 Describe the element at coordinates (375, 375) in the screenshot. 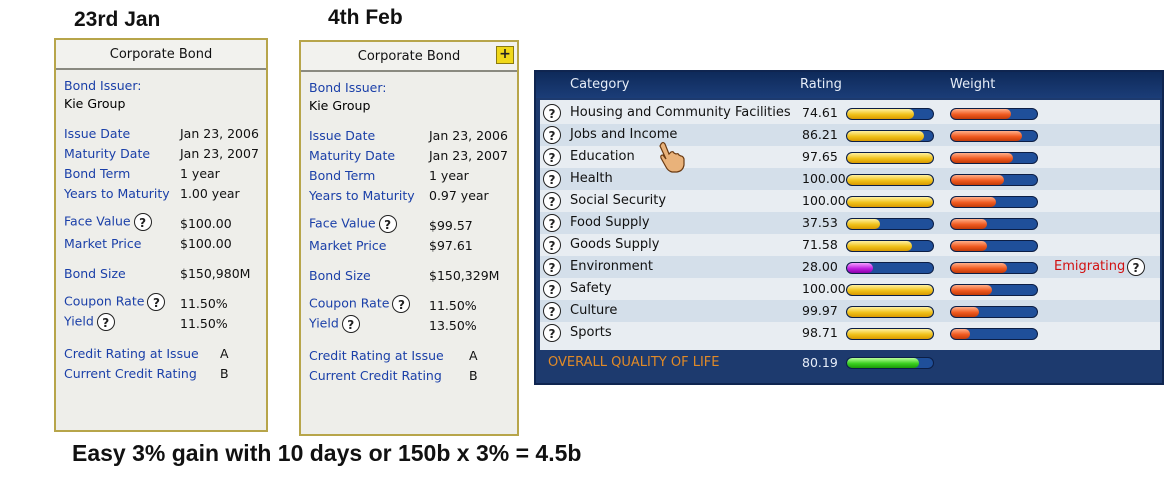

I see `credit-current-label: Current Credit Rating` at that location.